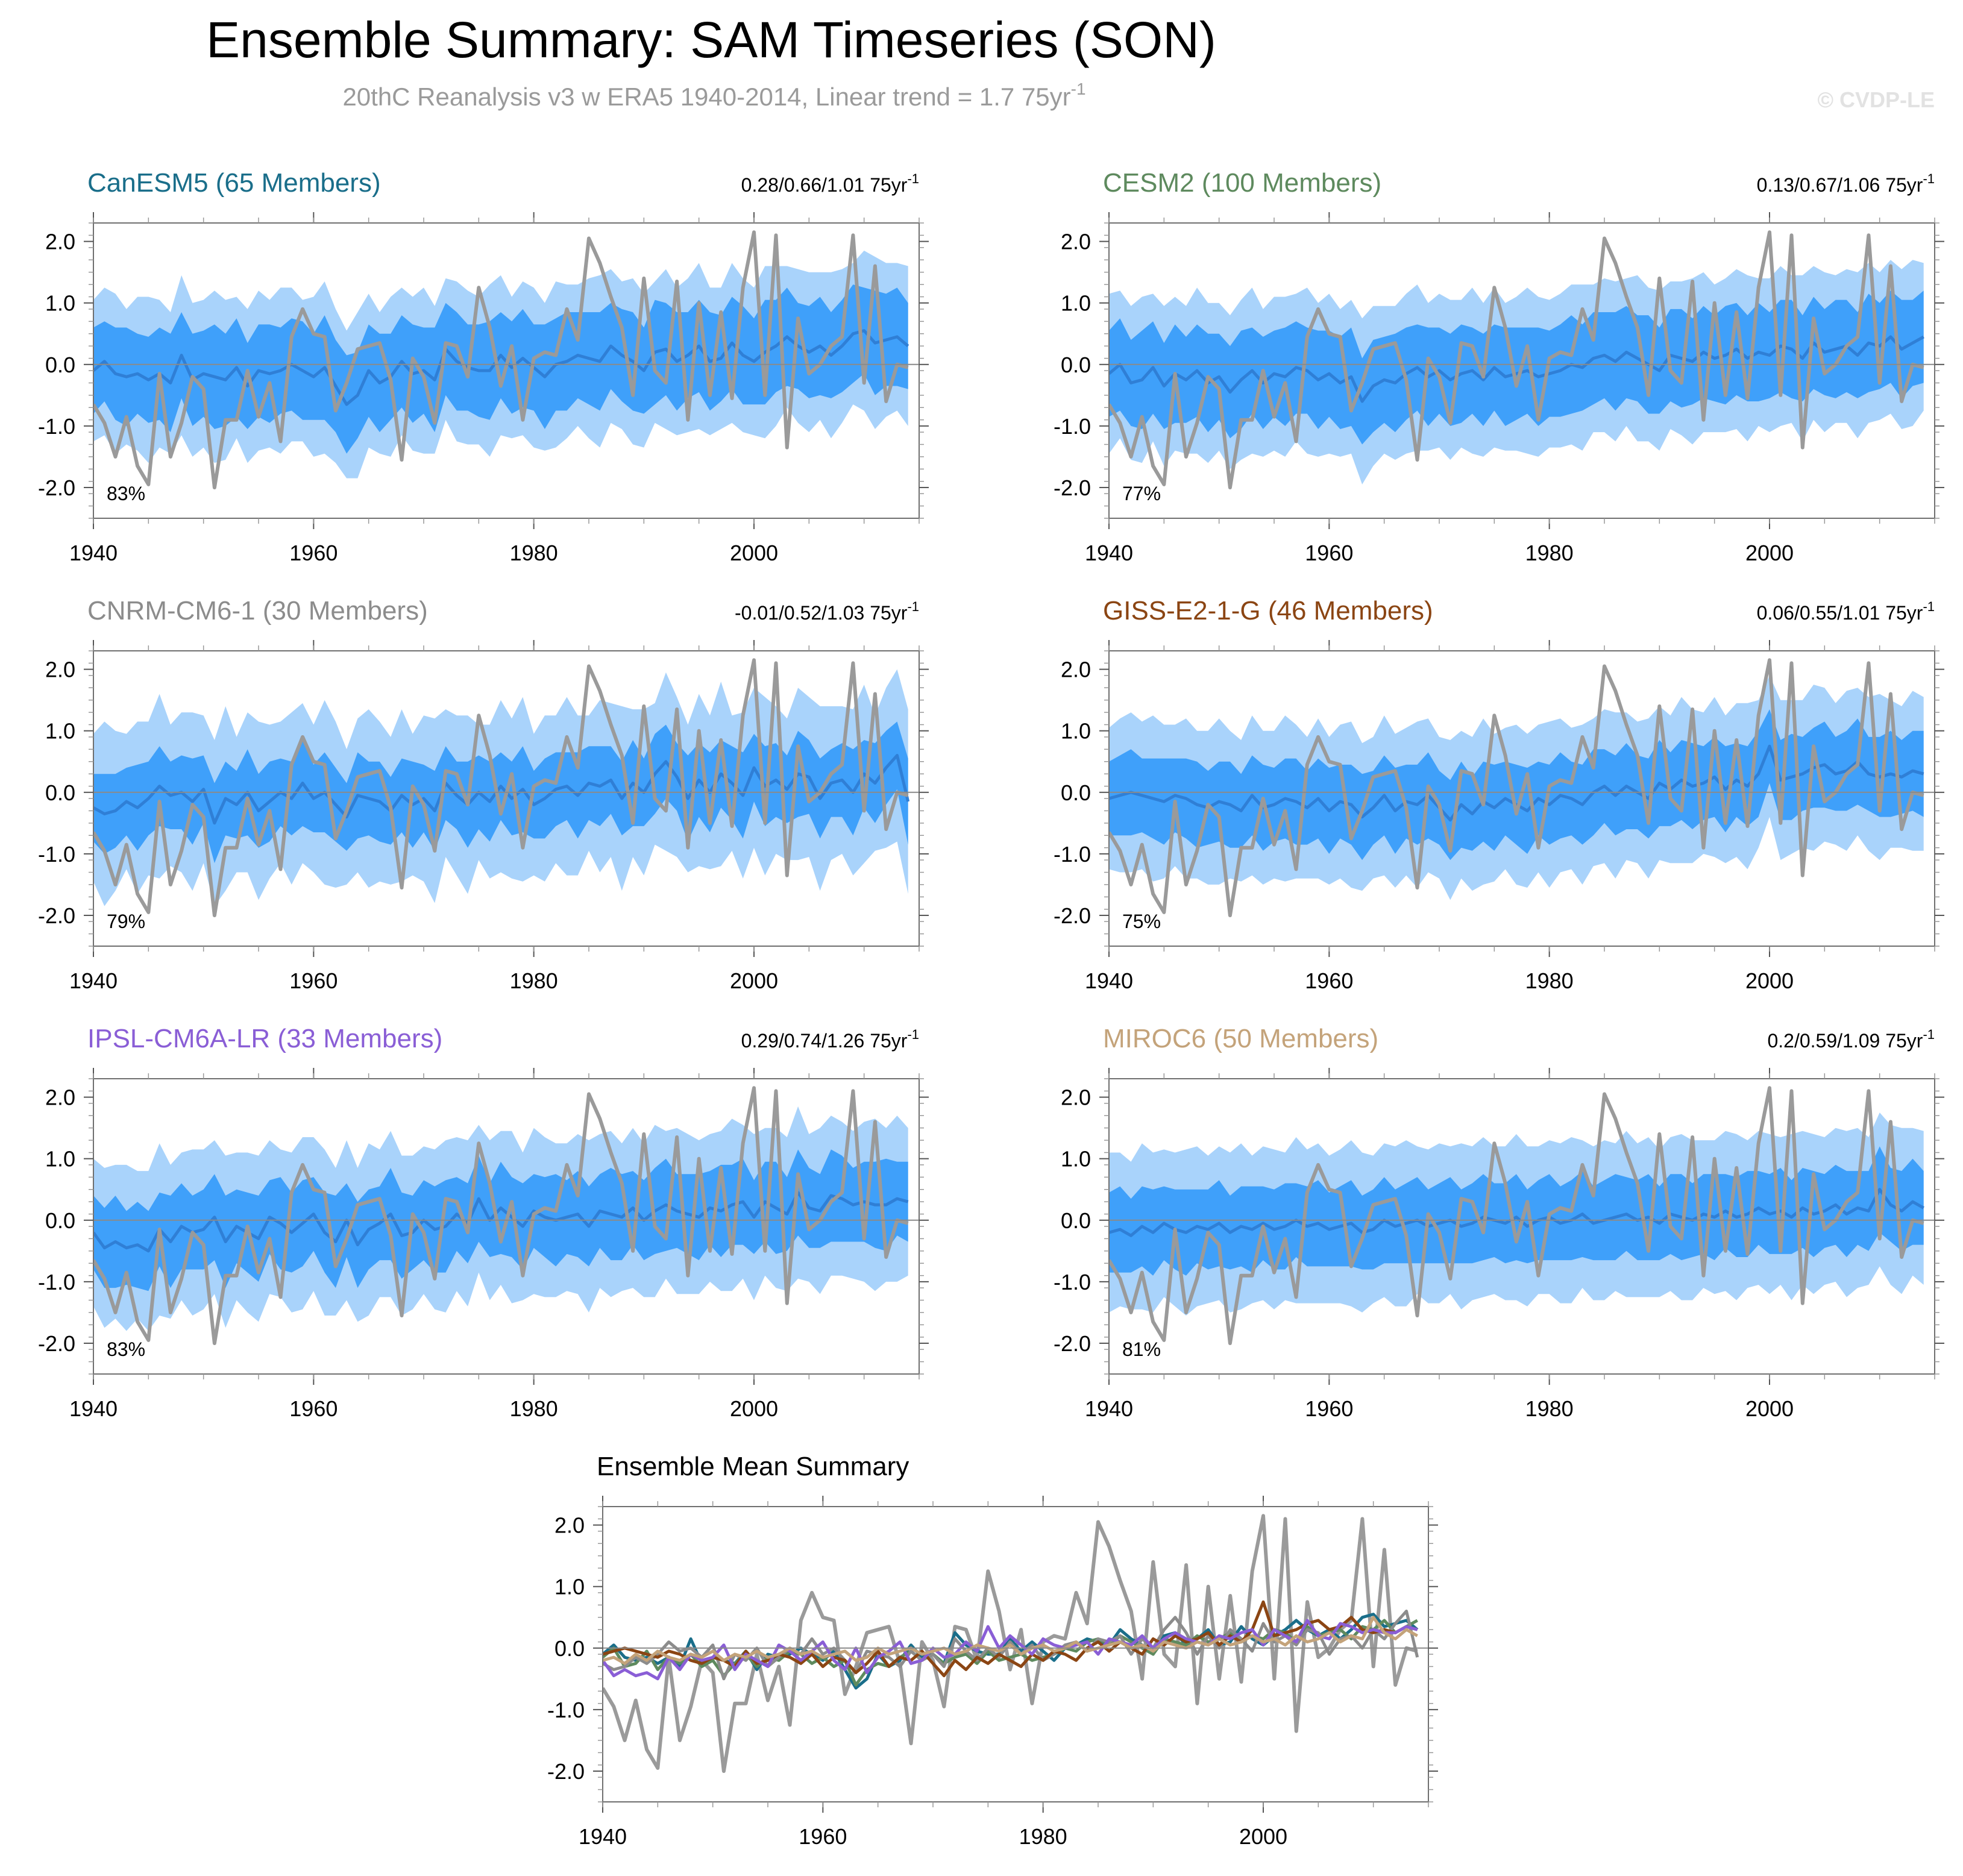 The width and height of the screenshot is (1963, 1876). What do you see at coordinates (60, 731) in the screenshot?
I see `panel-3-ytick-label: 1.0` at bounding box center [60, 731].